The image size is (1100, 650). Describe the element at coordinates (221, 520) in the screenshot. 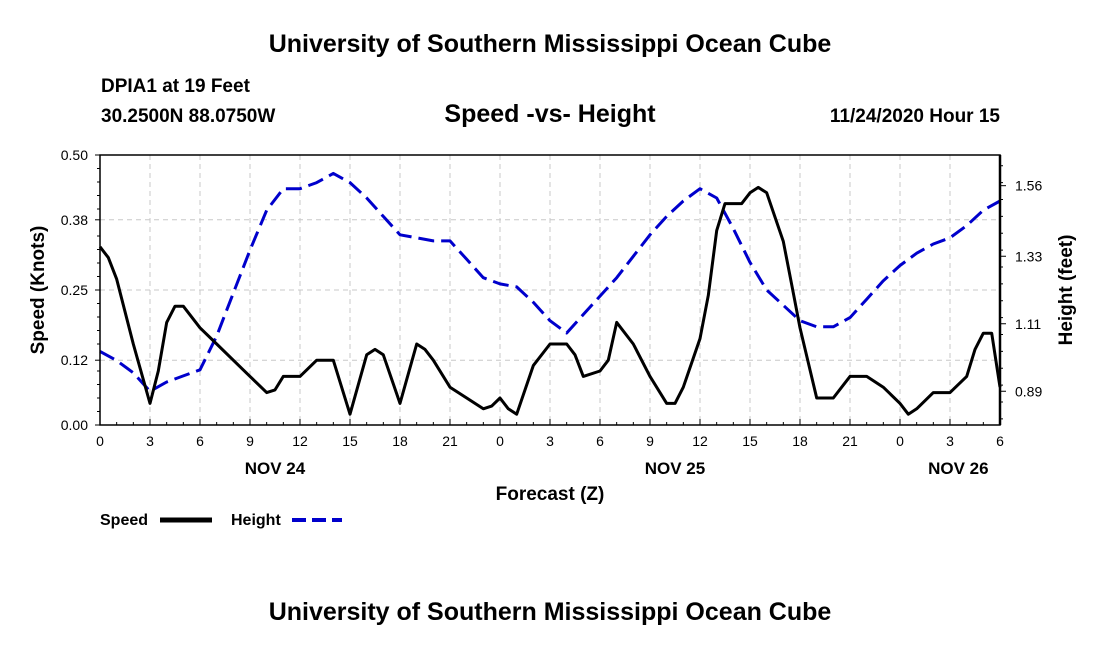

I see `legend: Speed Height` at that location.